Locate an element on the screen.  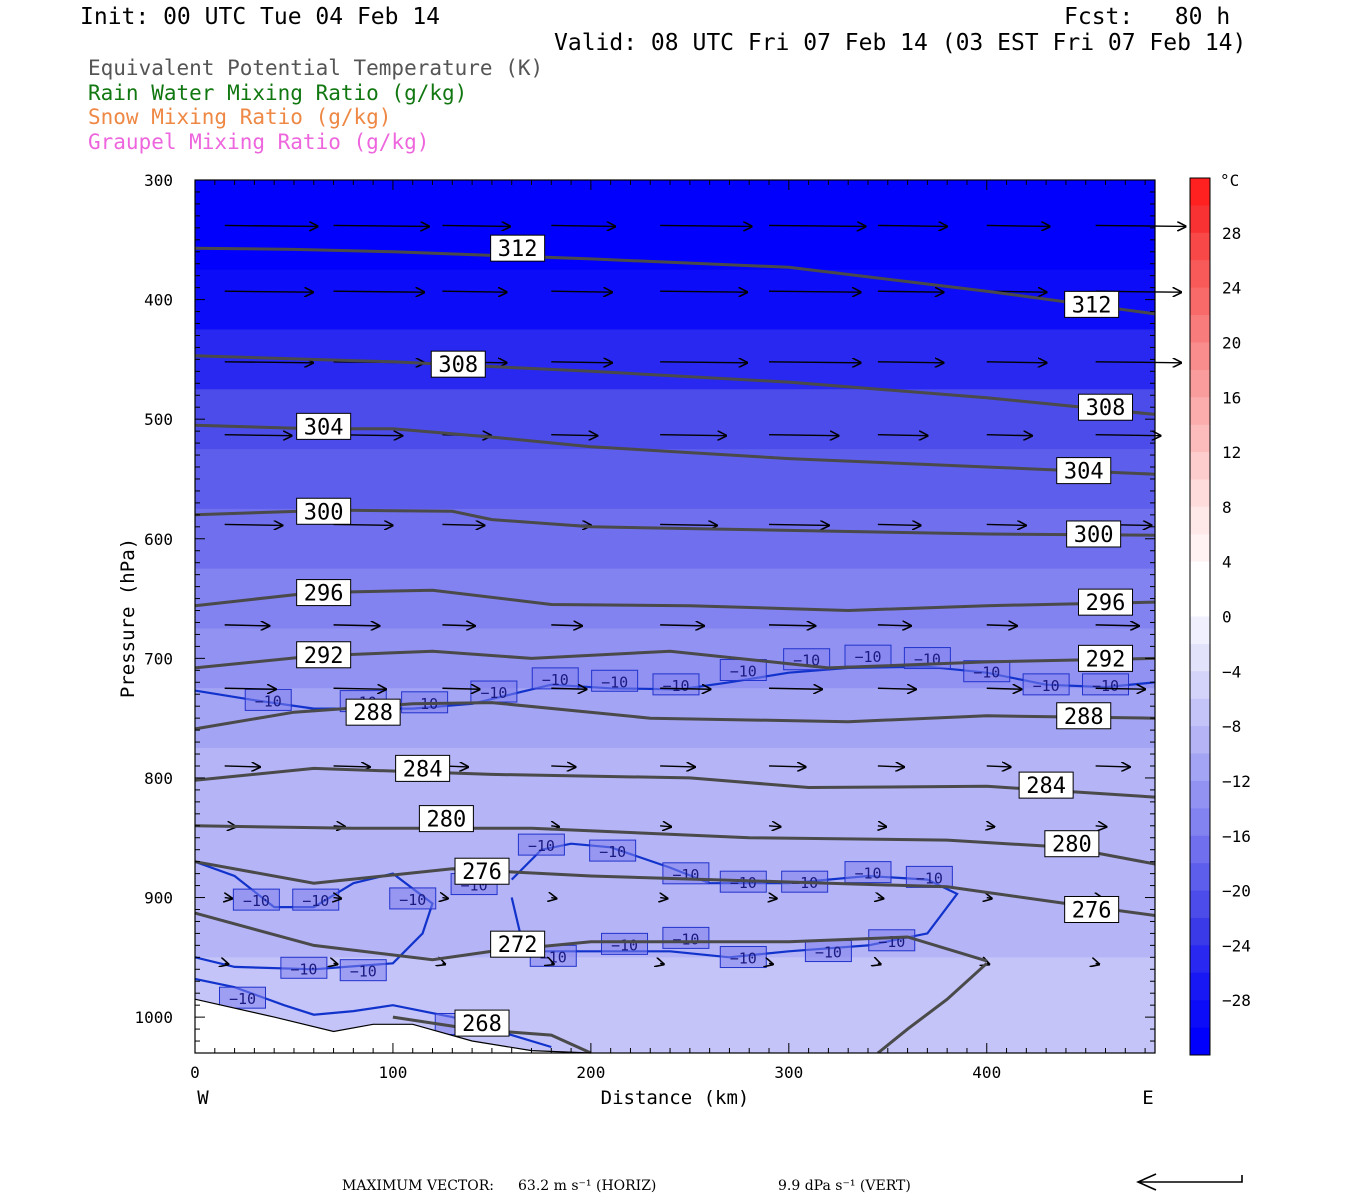
colorbar-label: 24 is located at coordinates (1231, 288).